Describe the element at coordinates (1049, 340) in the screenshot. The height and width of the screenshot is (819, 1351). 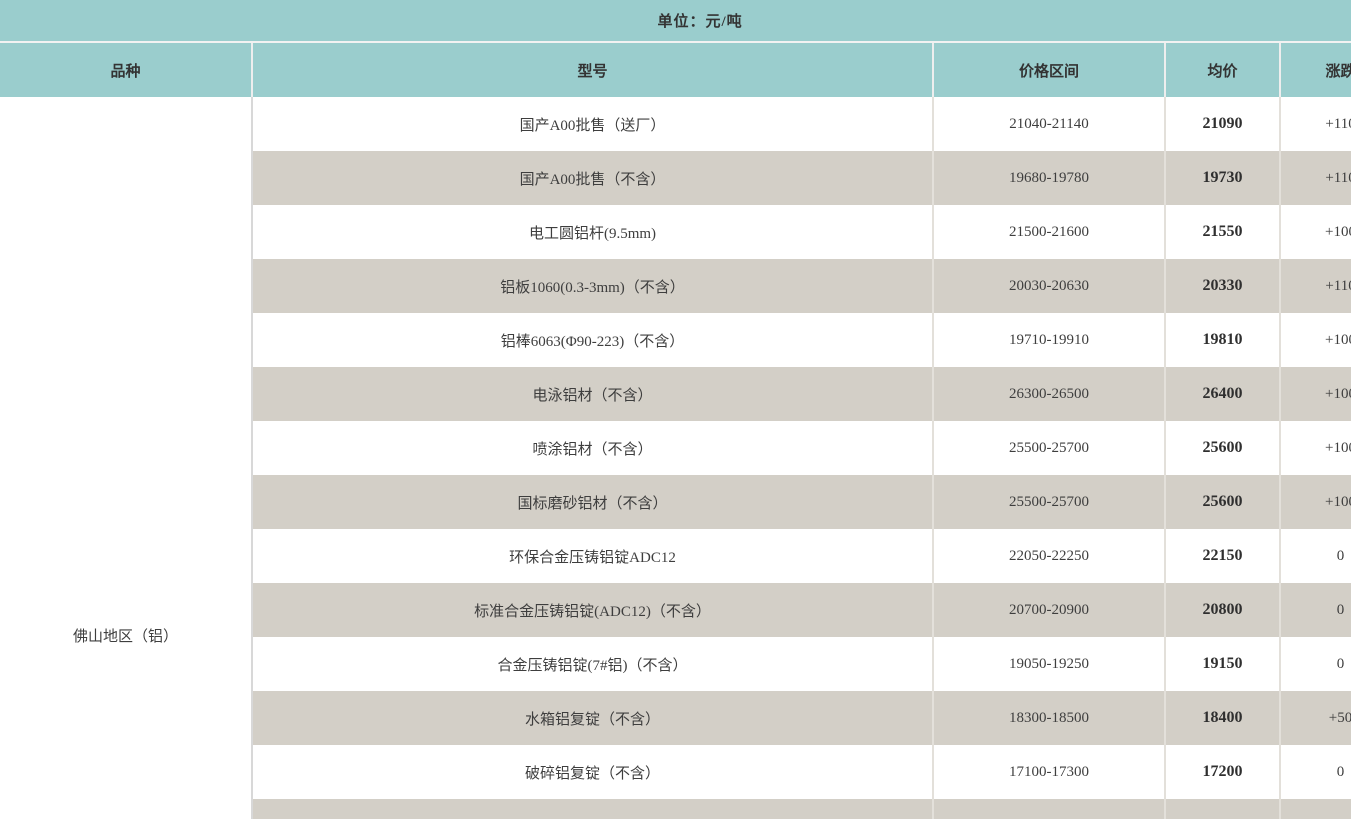
I see `price-range-cell: 19710-19910` at that location.